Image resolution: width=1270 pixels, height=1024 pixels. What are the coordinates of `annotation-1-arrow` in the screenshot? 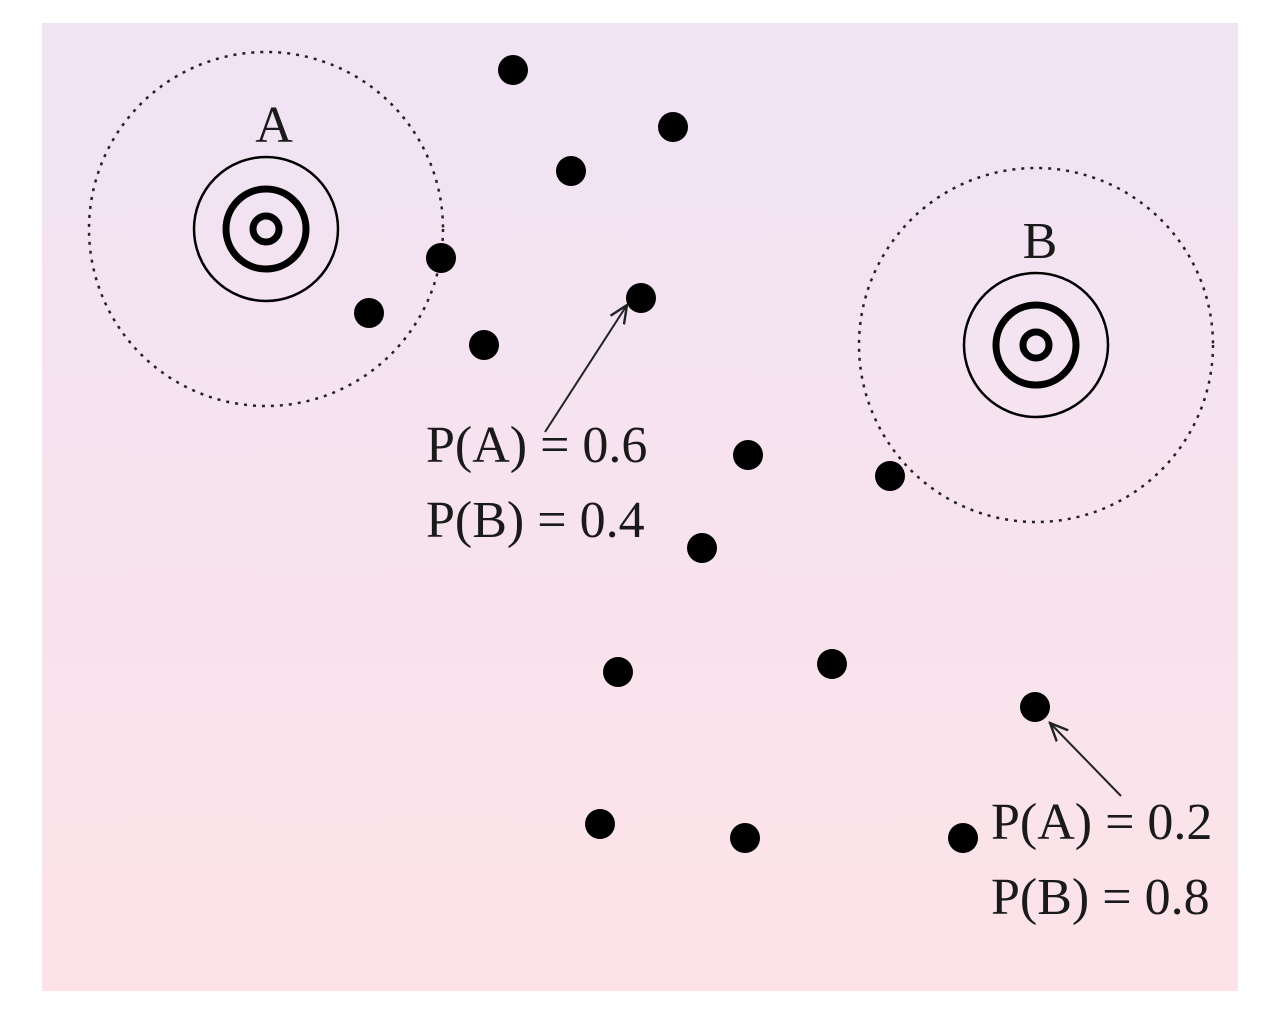 It's located at (585, 369).